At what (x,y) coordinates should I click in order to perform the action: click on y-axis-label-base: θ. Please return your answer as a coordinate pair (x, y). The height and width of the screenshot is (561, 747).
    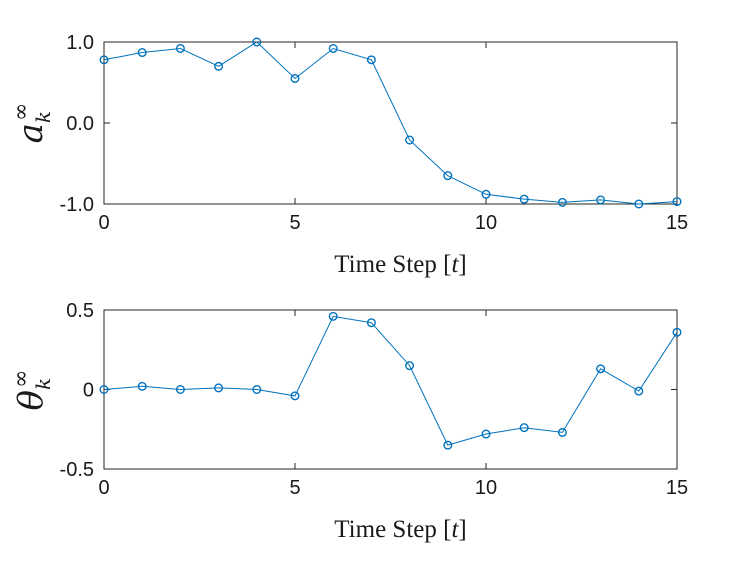
    Looking at the image, I should click on (31, 400).